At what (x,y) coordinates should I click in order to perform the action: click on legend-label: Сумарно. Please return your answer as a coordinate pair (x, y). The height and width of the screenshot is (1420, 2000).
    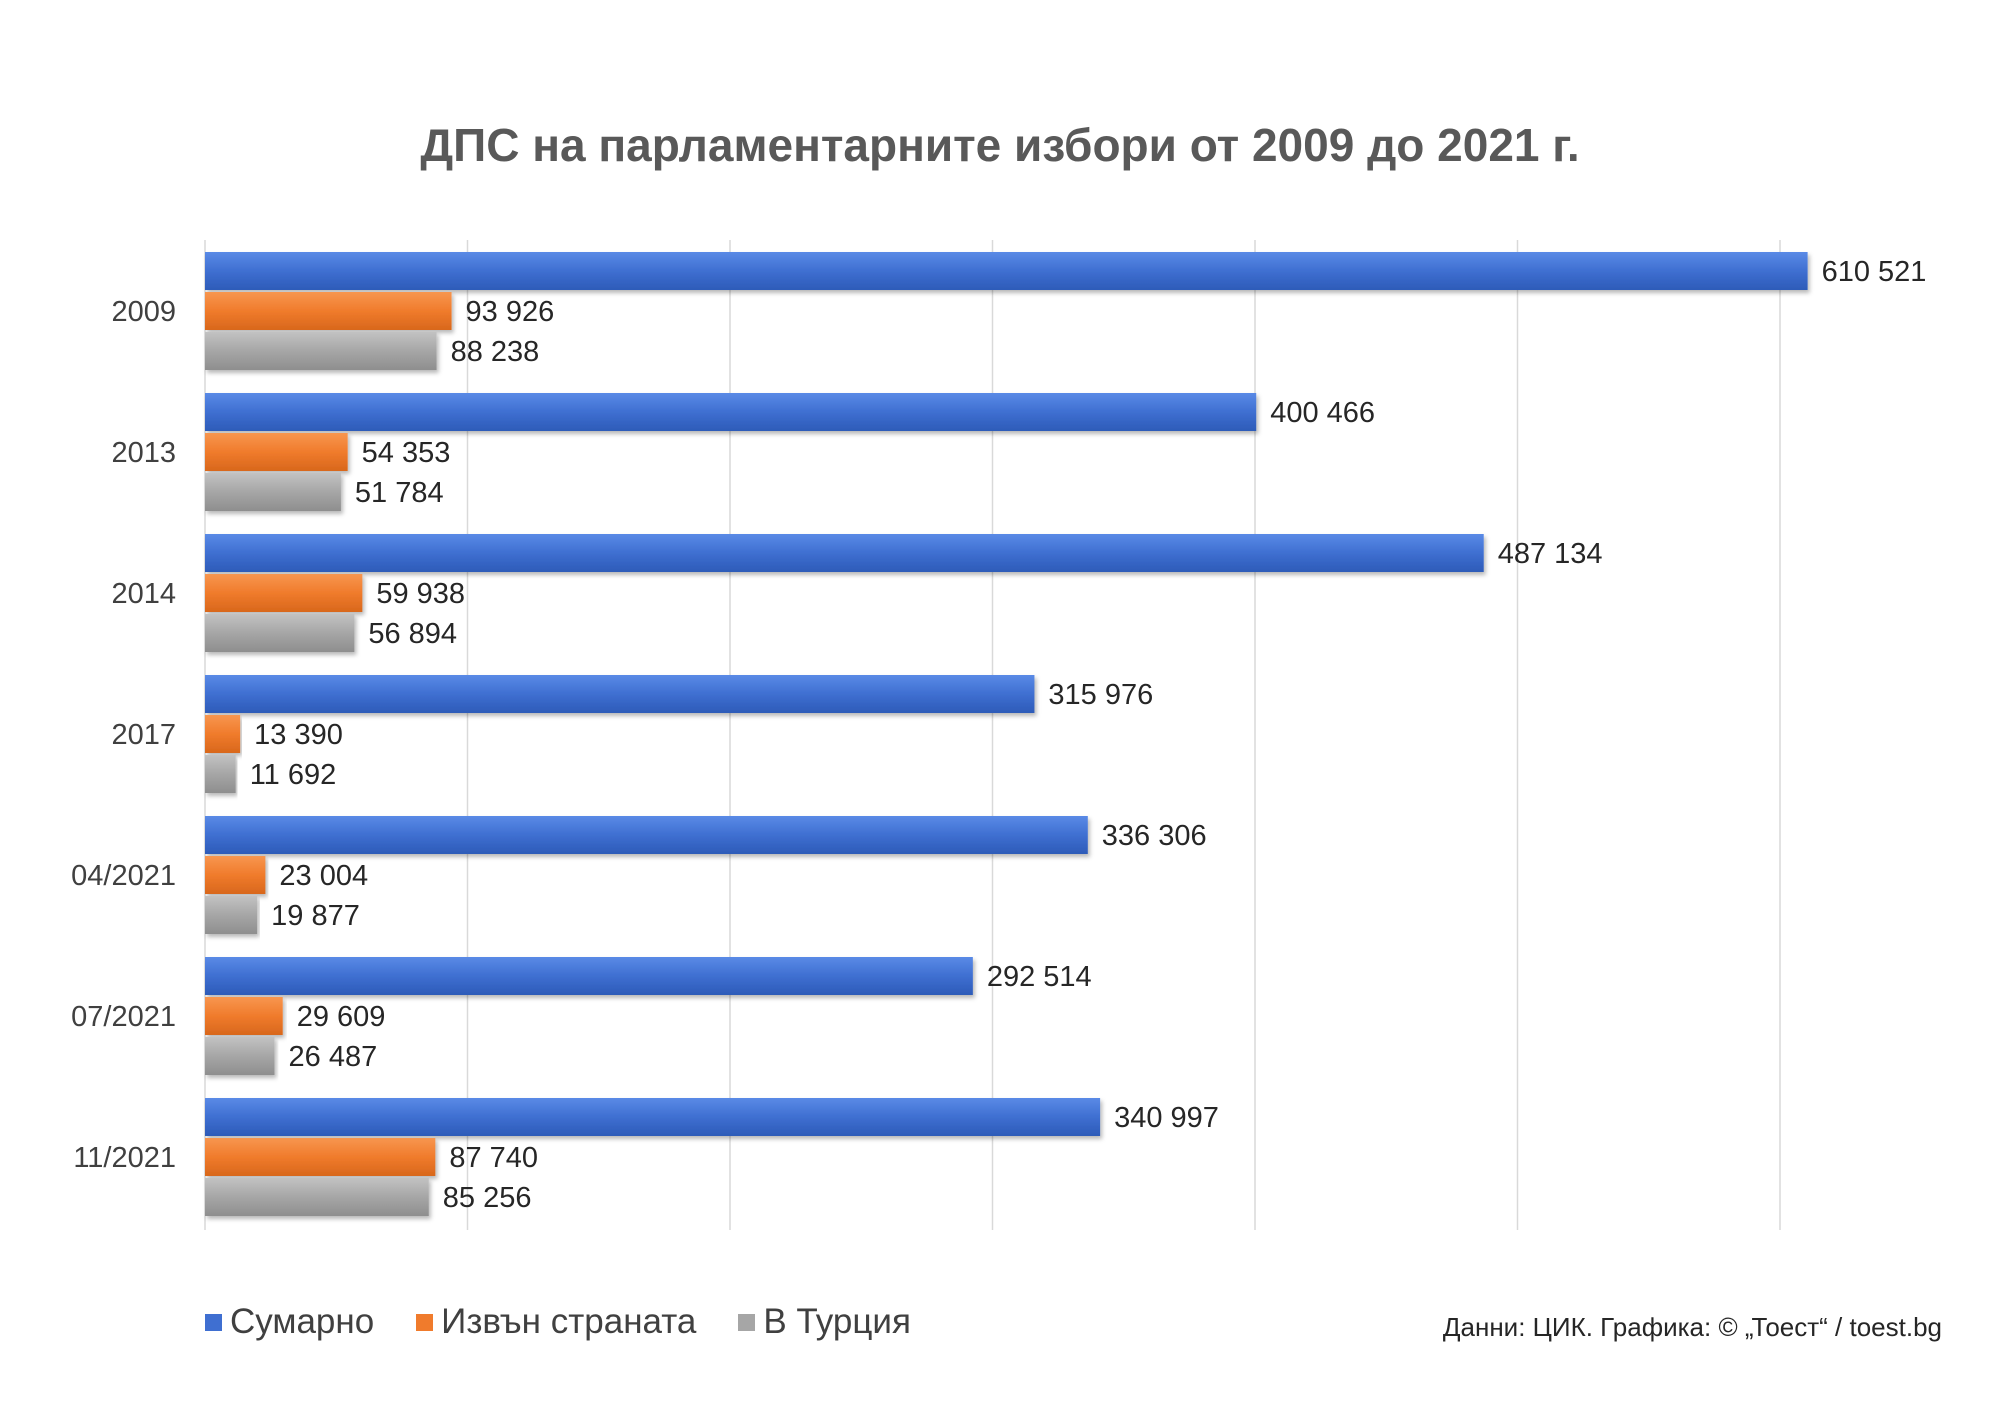
    Looking at the image, I should click on (302, 1321).